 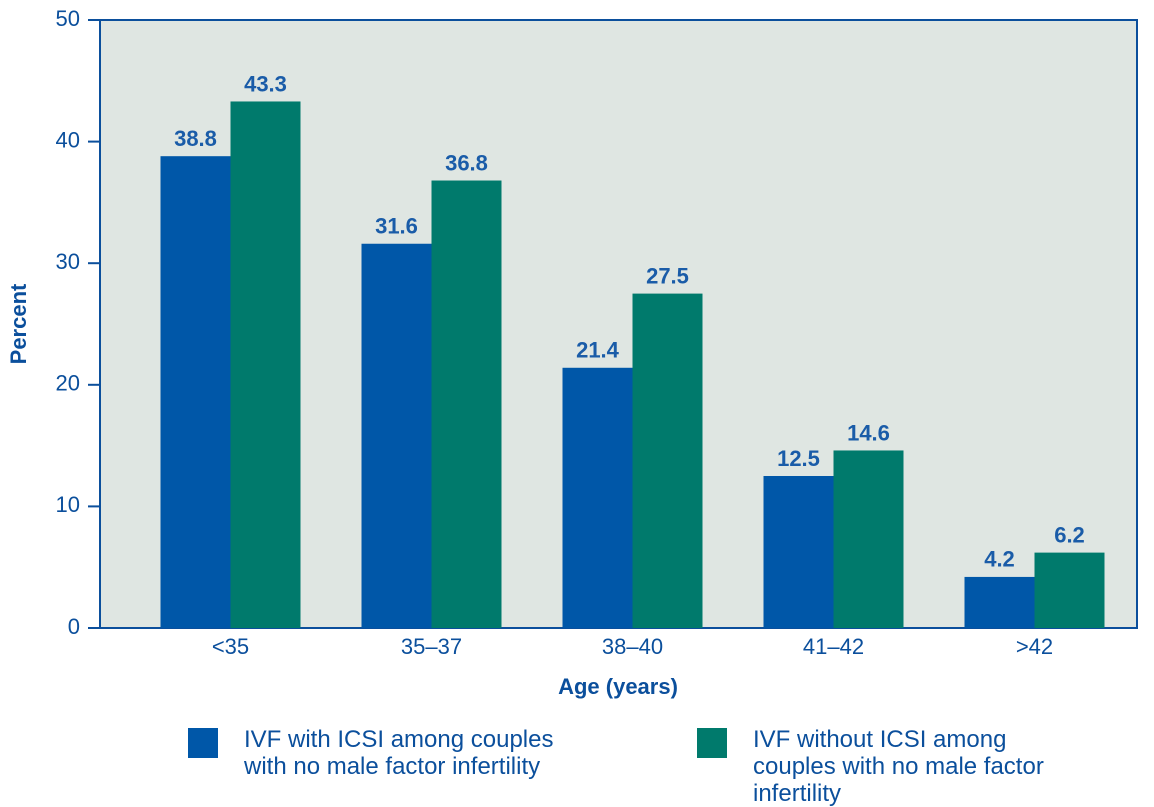 I want to click on value-label: 38.8, so click(x=195, y=138).